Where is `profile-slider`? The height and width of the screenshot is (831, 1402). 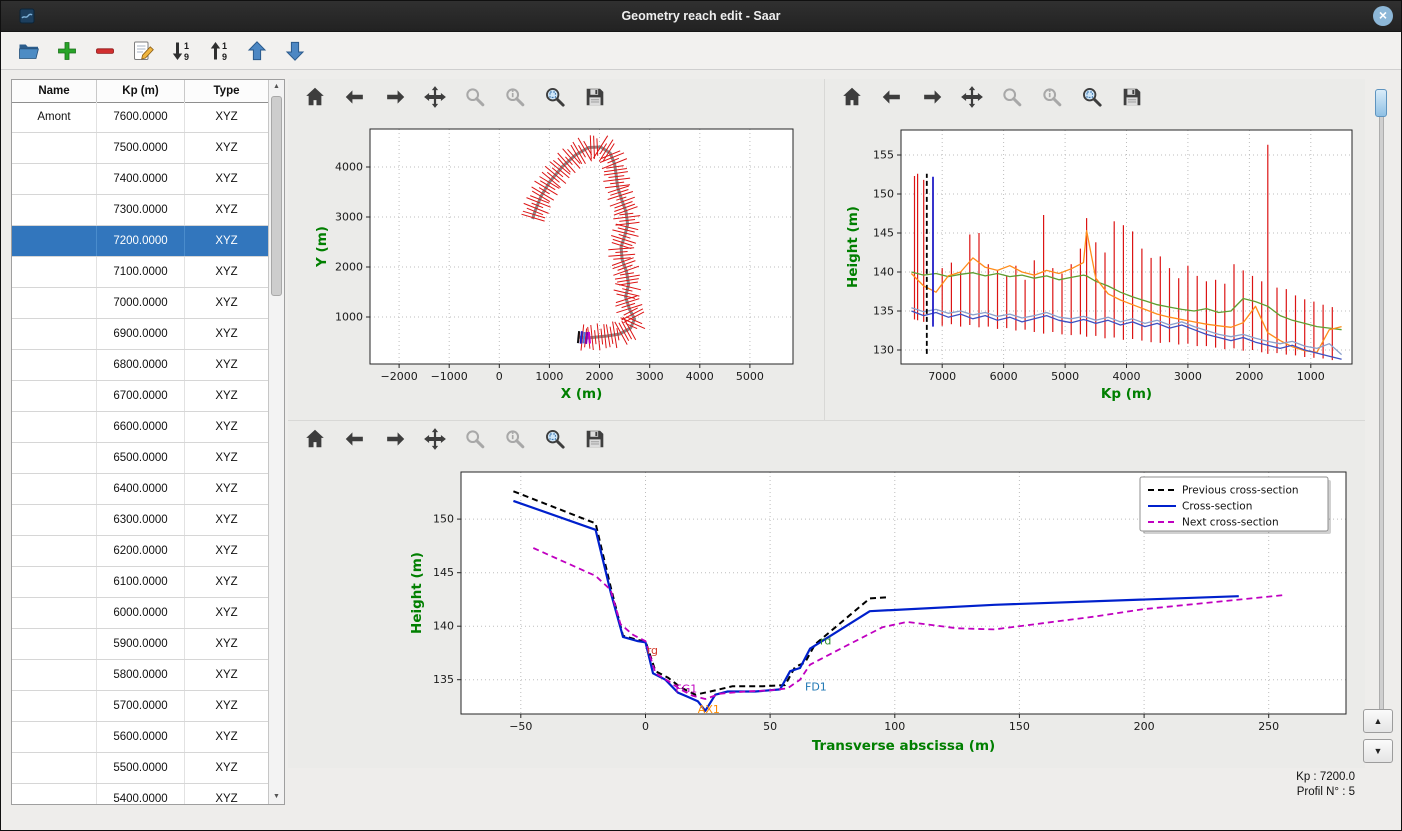
profile-slider is located at coordinates (1381, 401).